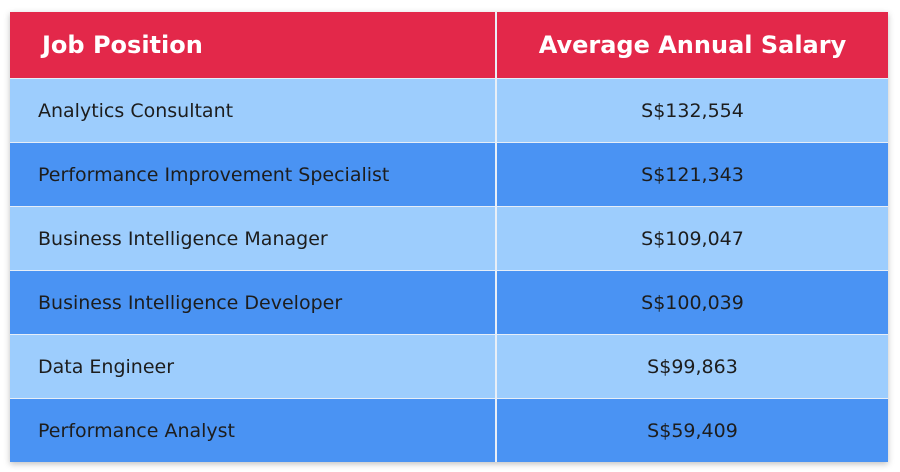  What do you see at coordinates (692, 45) in the screenshot?
I see `header-cell: Average Annual Salary` at bounding box center [692, 45].